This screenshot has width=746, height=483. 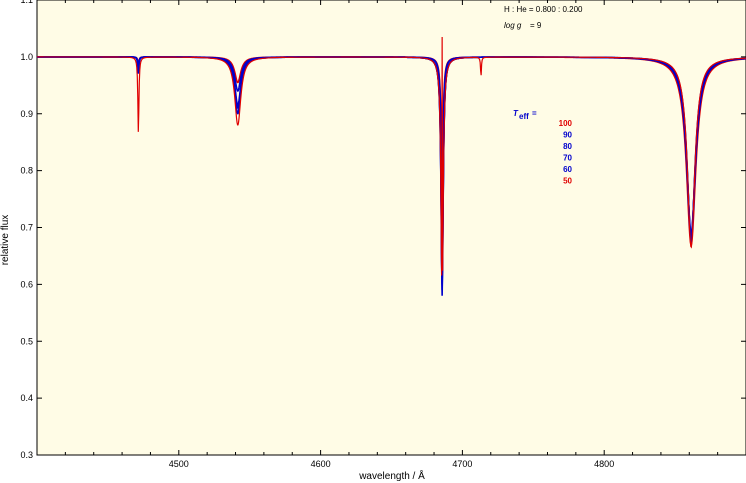 What do you see at coordinates (462, 464) in the screenshot?
I see `x-tick-label: 4700` at bounding box center [462, 464].